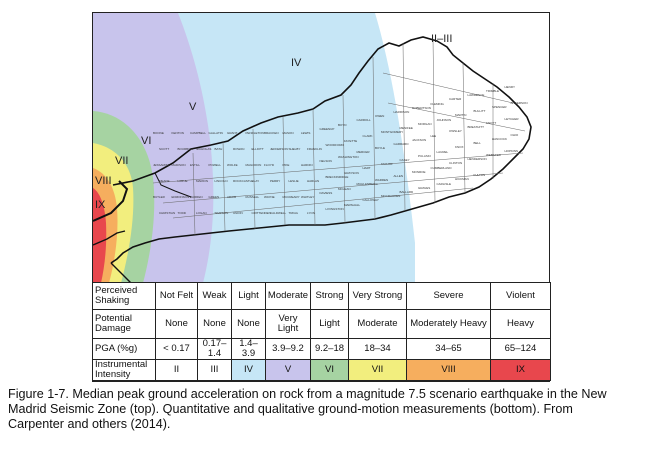  Describe the element at coordinates (124, 324) in the screenshot. I see `scale-row-label: Potential Damage` at that location.